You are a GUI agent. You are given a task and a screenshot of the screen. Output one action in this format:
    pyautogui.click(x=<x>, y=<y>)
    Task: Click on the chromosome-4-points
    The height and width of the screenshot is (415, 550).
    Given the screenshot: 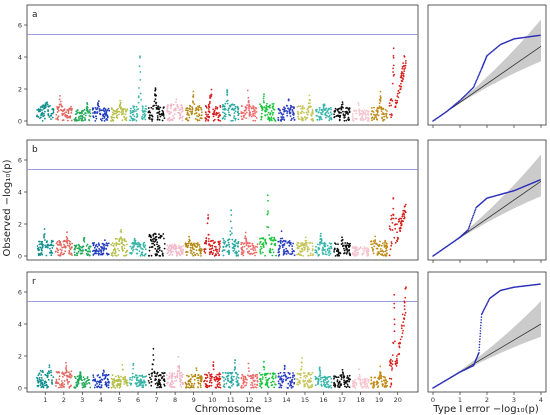 What is the action you would take?
    pyautogui.click(x=101, y=379)
    